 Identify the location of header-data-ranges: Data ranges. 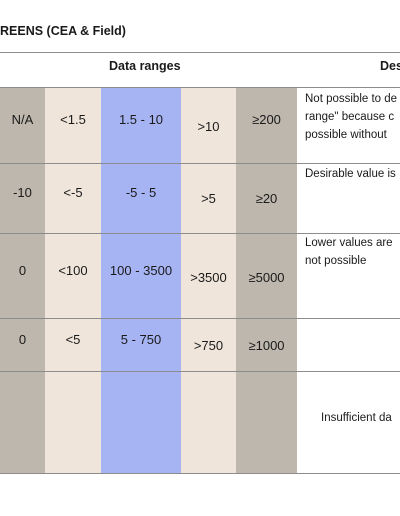
(145, 66).